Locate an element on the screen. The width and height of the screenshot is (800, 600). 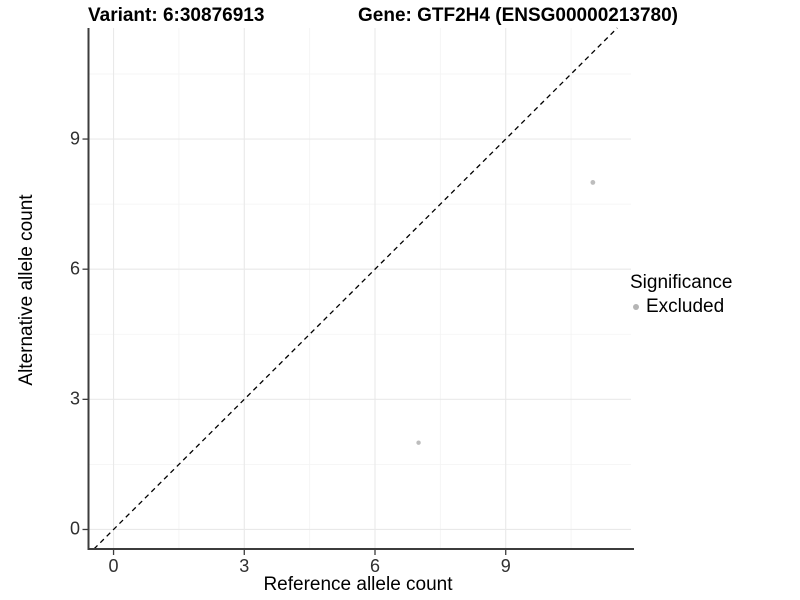
x-tick-label: 0 is located at coordinates (113, 566).